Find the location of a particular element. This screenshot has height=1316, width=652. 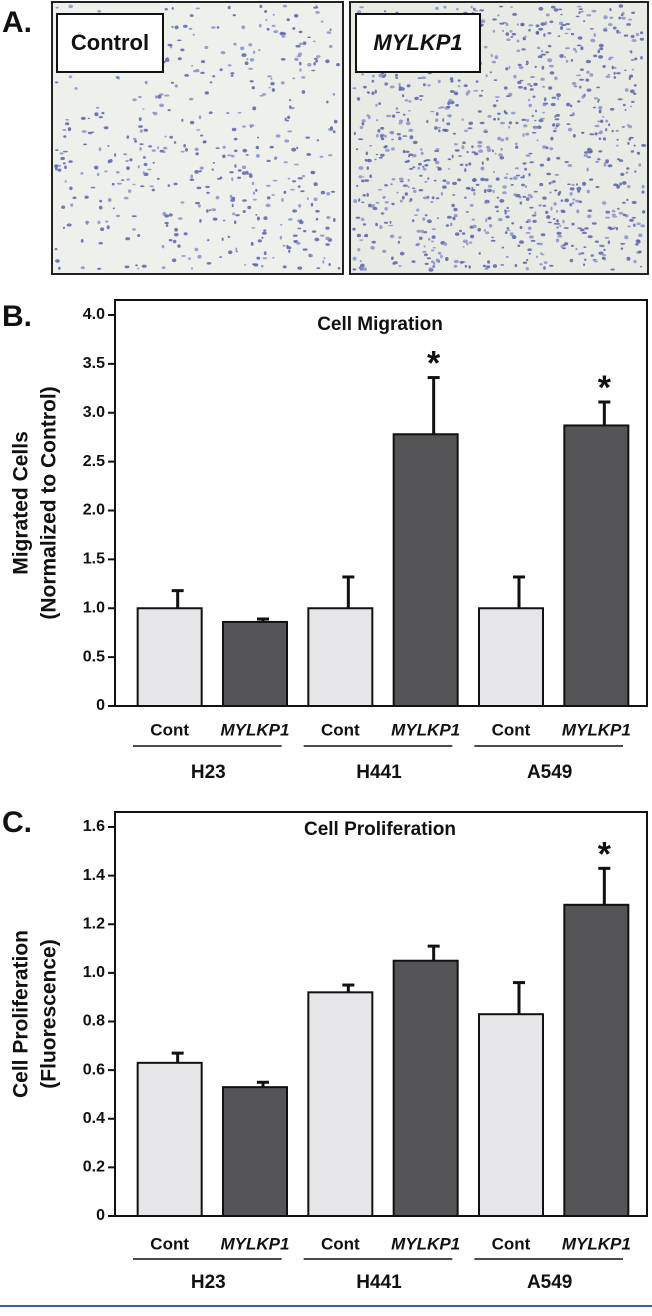

x-tick-label: MYLKP1 is located at coordinates (425, 729).